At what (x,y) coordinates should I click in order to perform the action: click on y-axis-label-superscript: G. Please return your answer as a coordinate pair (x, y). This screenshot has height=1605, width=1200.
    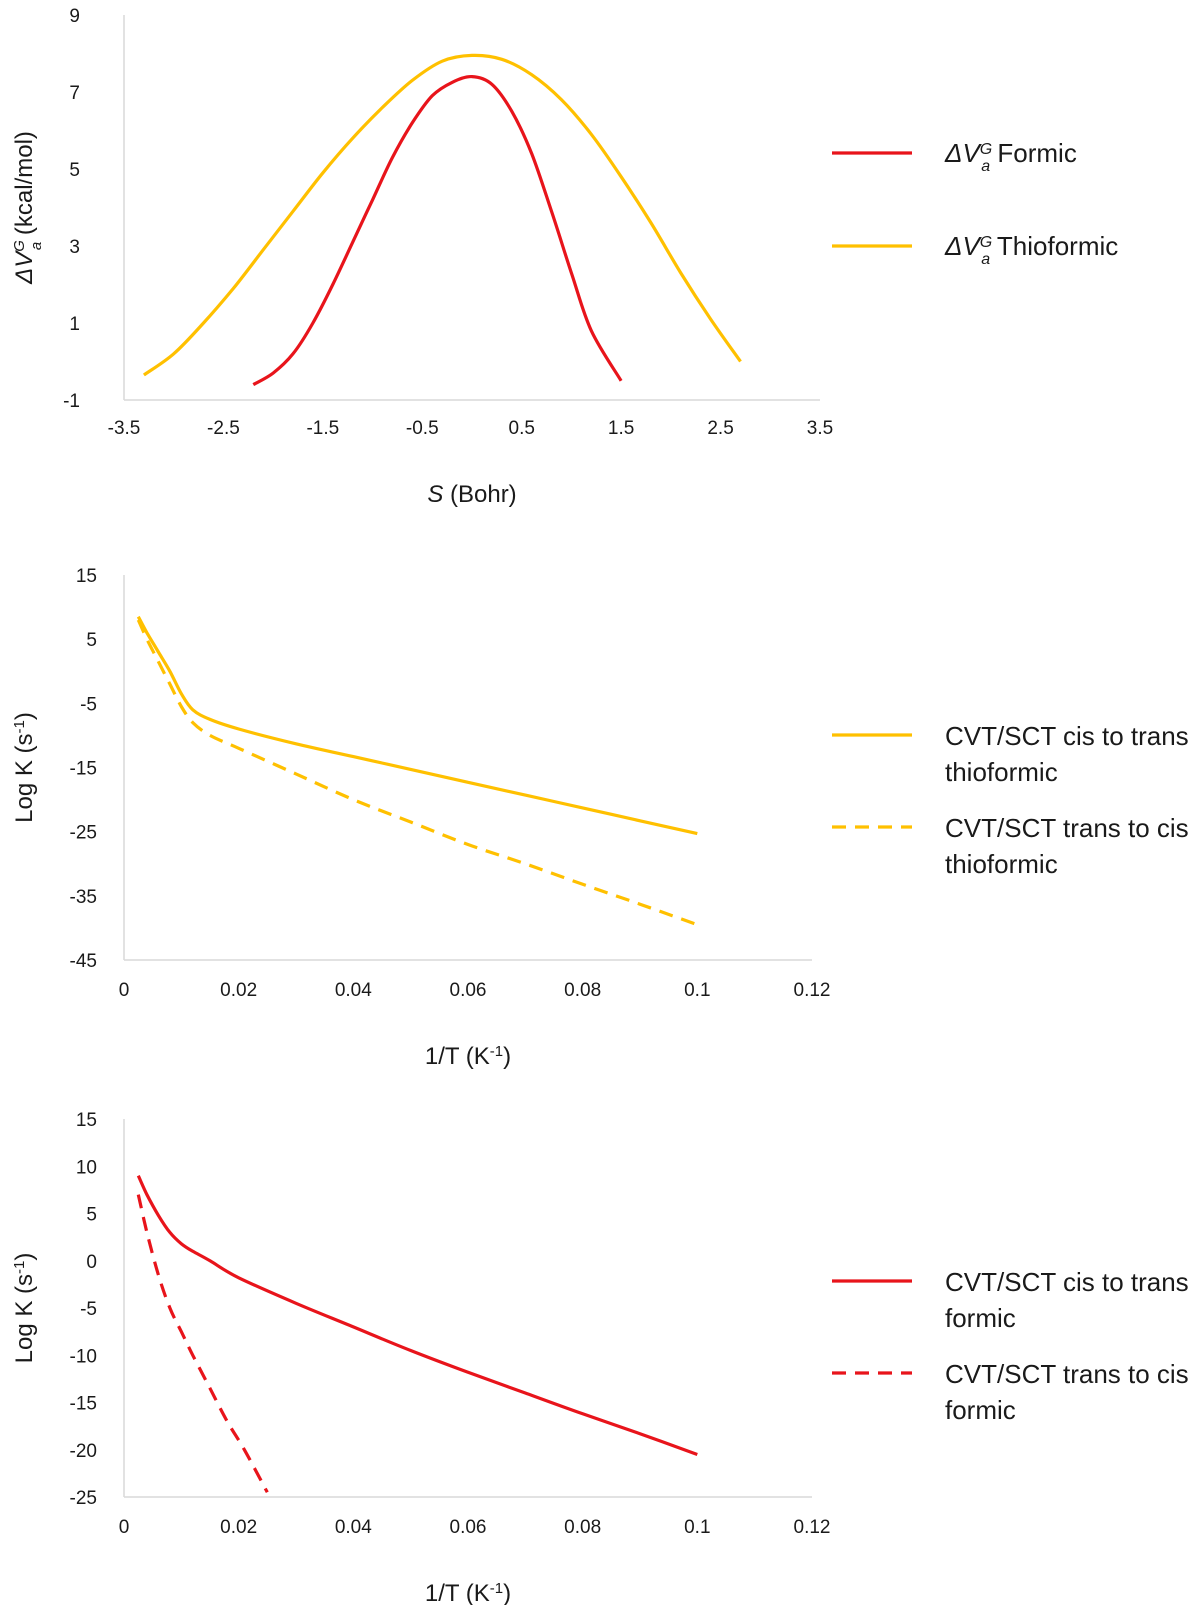
    Looking at the image, I should click on (19, 246).